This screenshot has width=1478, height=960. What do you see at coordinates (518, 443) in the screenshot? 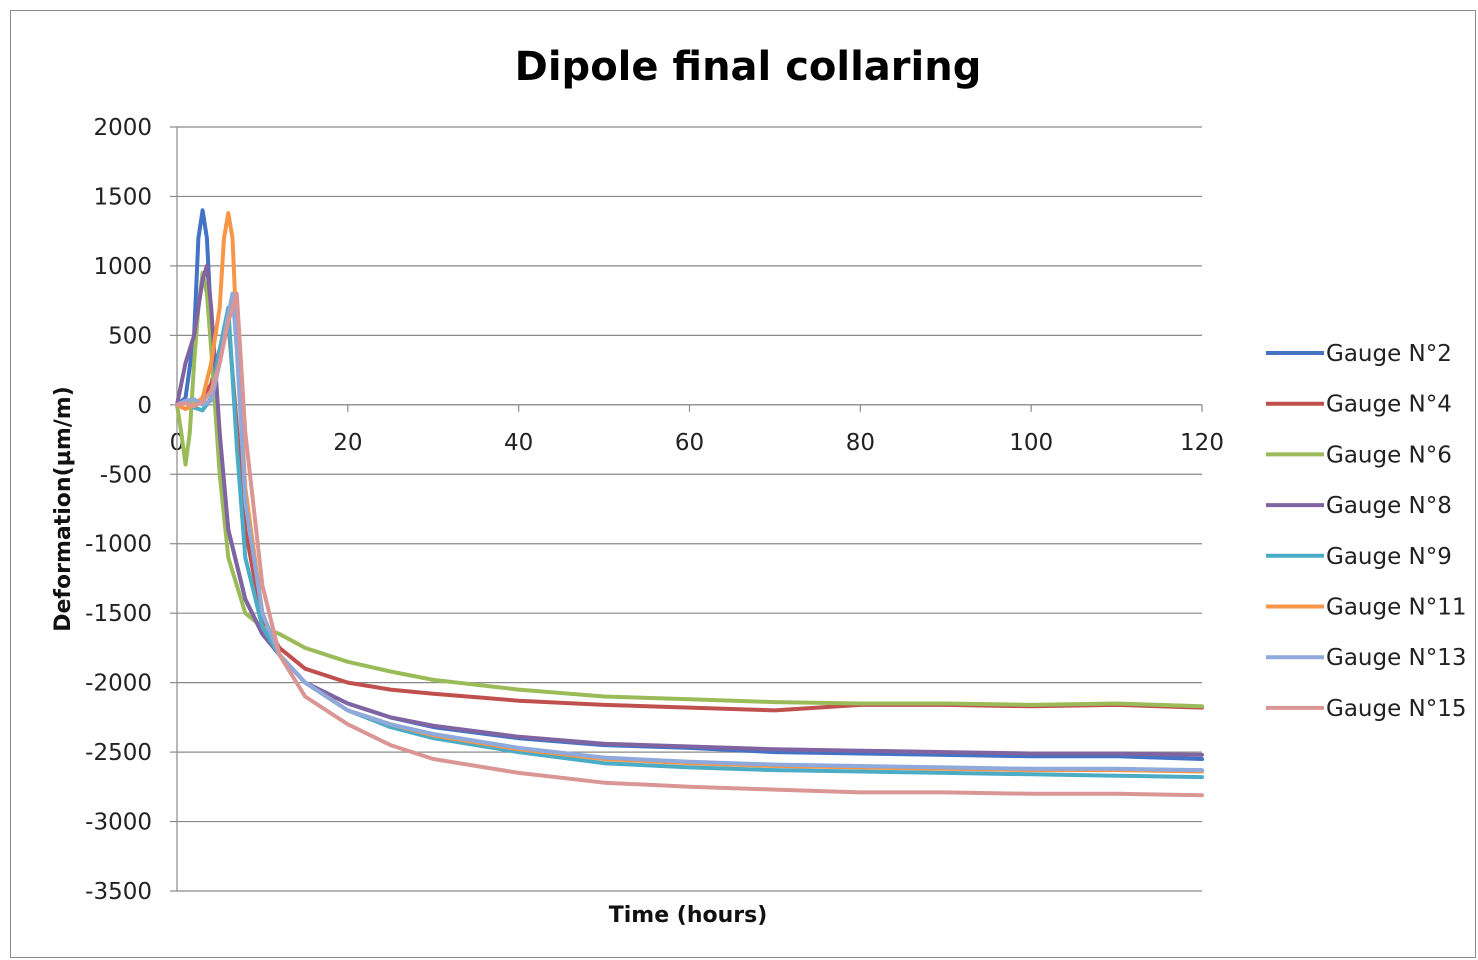
I see `x-tick-label: 40` at bounding box center [518, 443].